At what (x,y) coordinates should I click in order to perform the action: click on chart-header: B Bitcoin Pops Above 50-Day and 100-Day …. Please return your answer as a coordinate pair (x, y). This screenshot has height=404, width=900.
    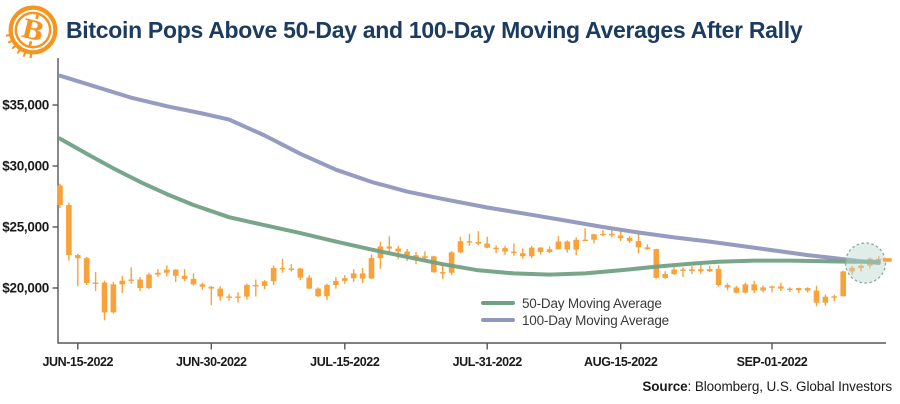
    Looking at the image, I should click on (404, 31).